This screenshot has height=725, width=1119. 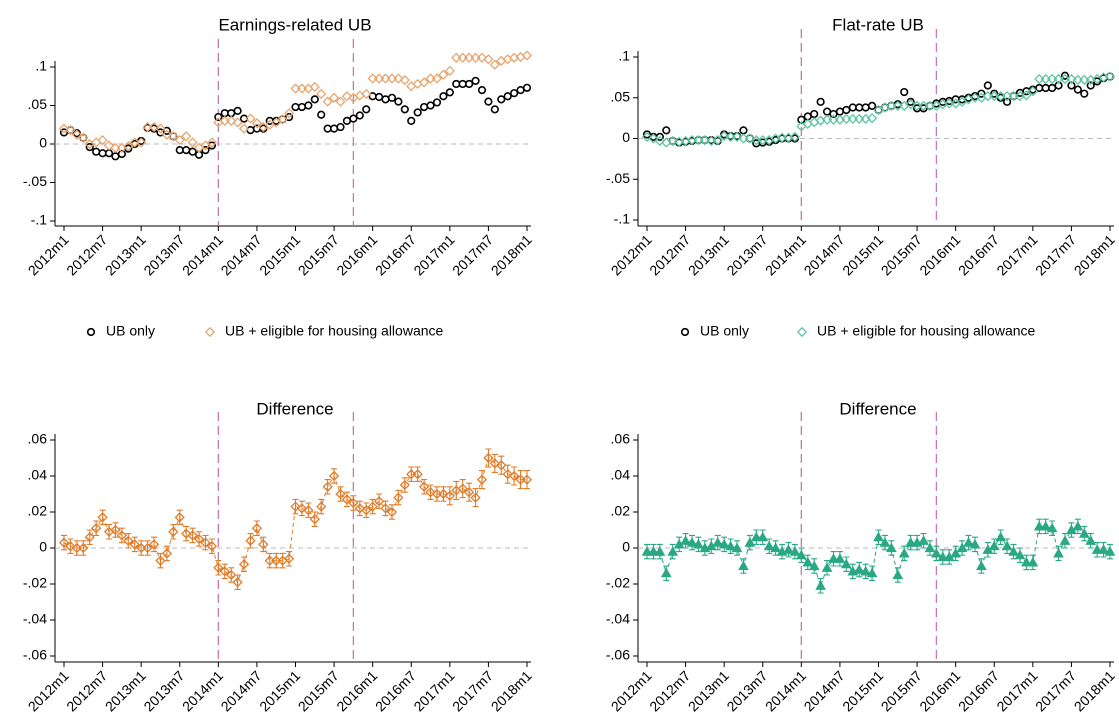 What do you see at coordinates (618, 619) in the screenshot?
I see `y-tick-label: -.04` at bounding box center [618, 619].